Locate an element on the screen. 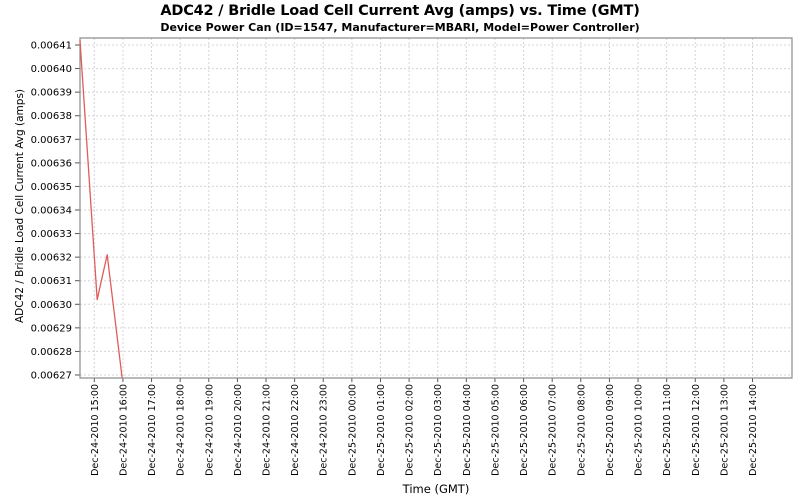 The height and width of the screenshot is (500, 800). y-tick-label: 0.00631 is located at coordinates (51, 281).